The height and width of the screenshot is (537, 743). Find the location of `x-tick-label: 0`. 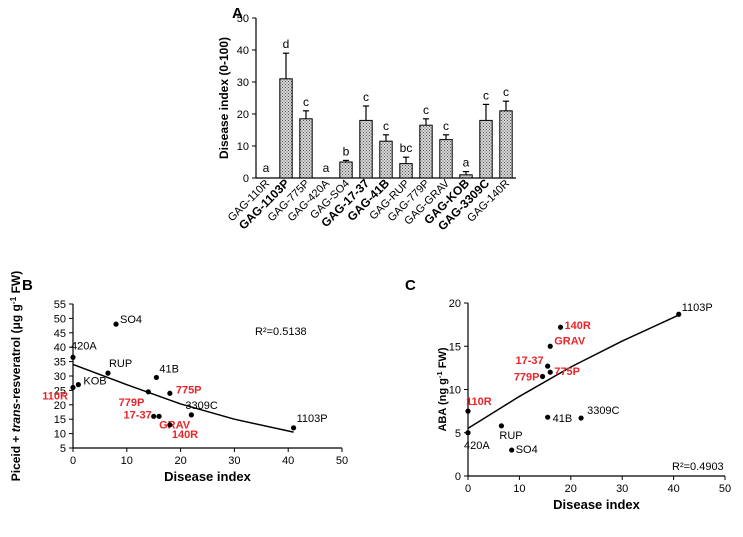

x-tick-label: 0 is located at coordinates (468, 489).